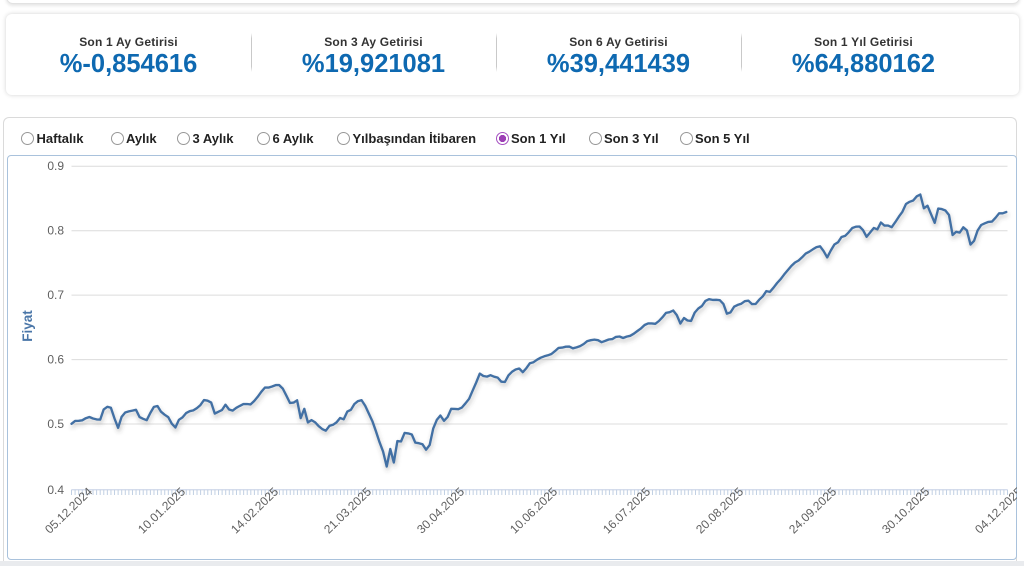 The width and height of the screenshot is (1024, 566). I want to click on svg-text: 0.6, so click(55, 359).